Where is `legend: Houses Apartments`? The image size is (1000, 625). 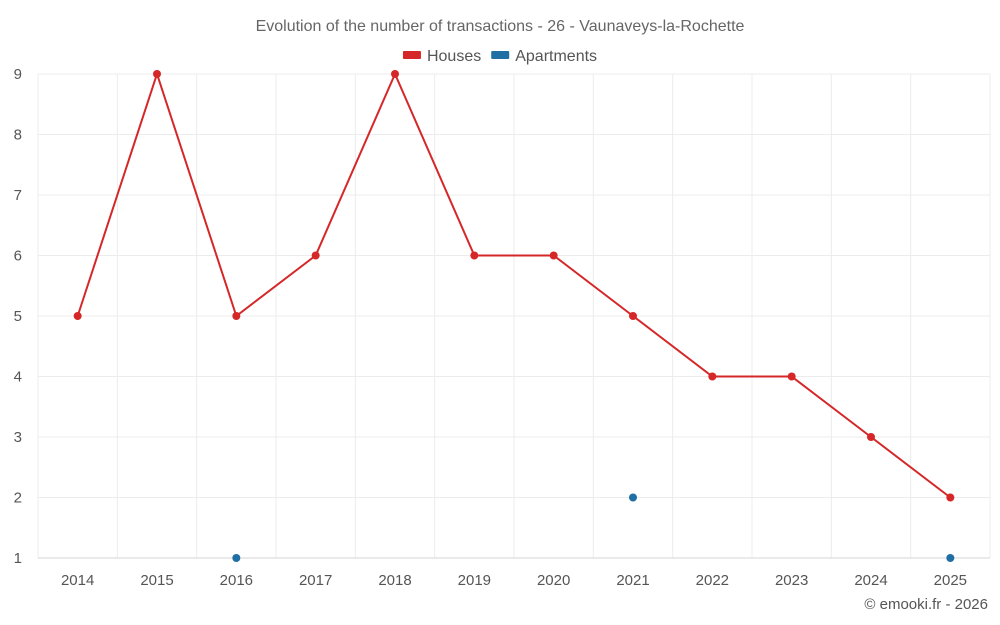
legend: Houses Apartments is located at coordinates (499, 56).